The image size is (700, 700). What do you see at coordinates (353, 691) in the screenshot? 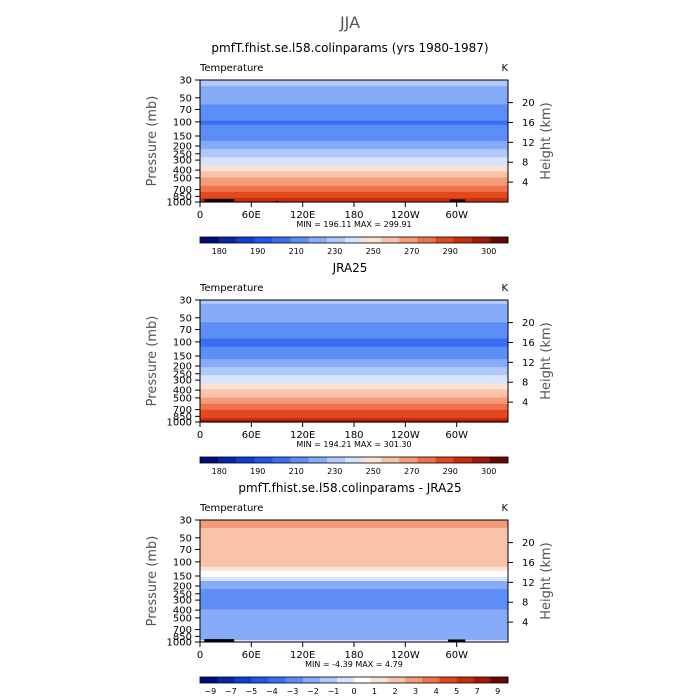
I see `colorbar-label: 0` at bounding box center [353, 691].